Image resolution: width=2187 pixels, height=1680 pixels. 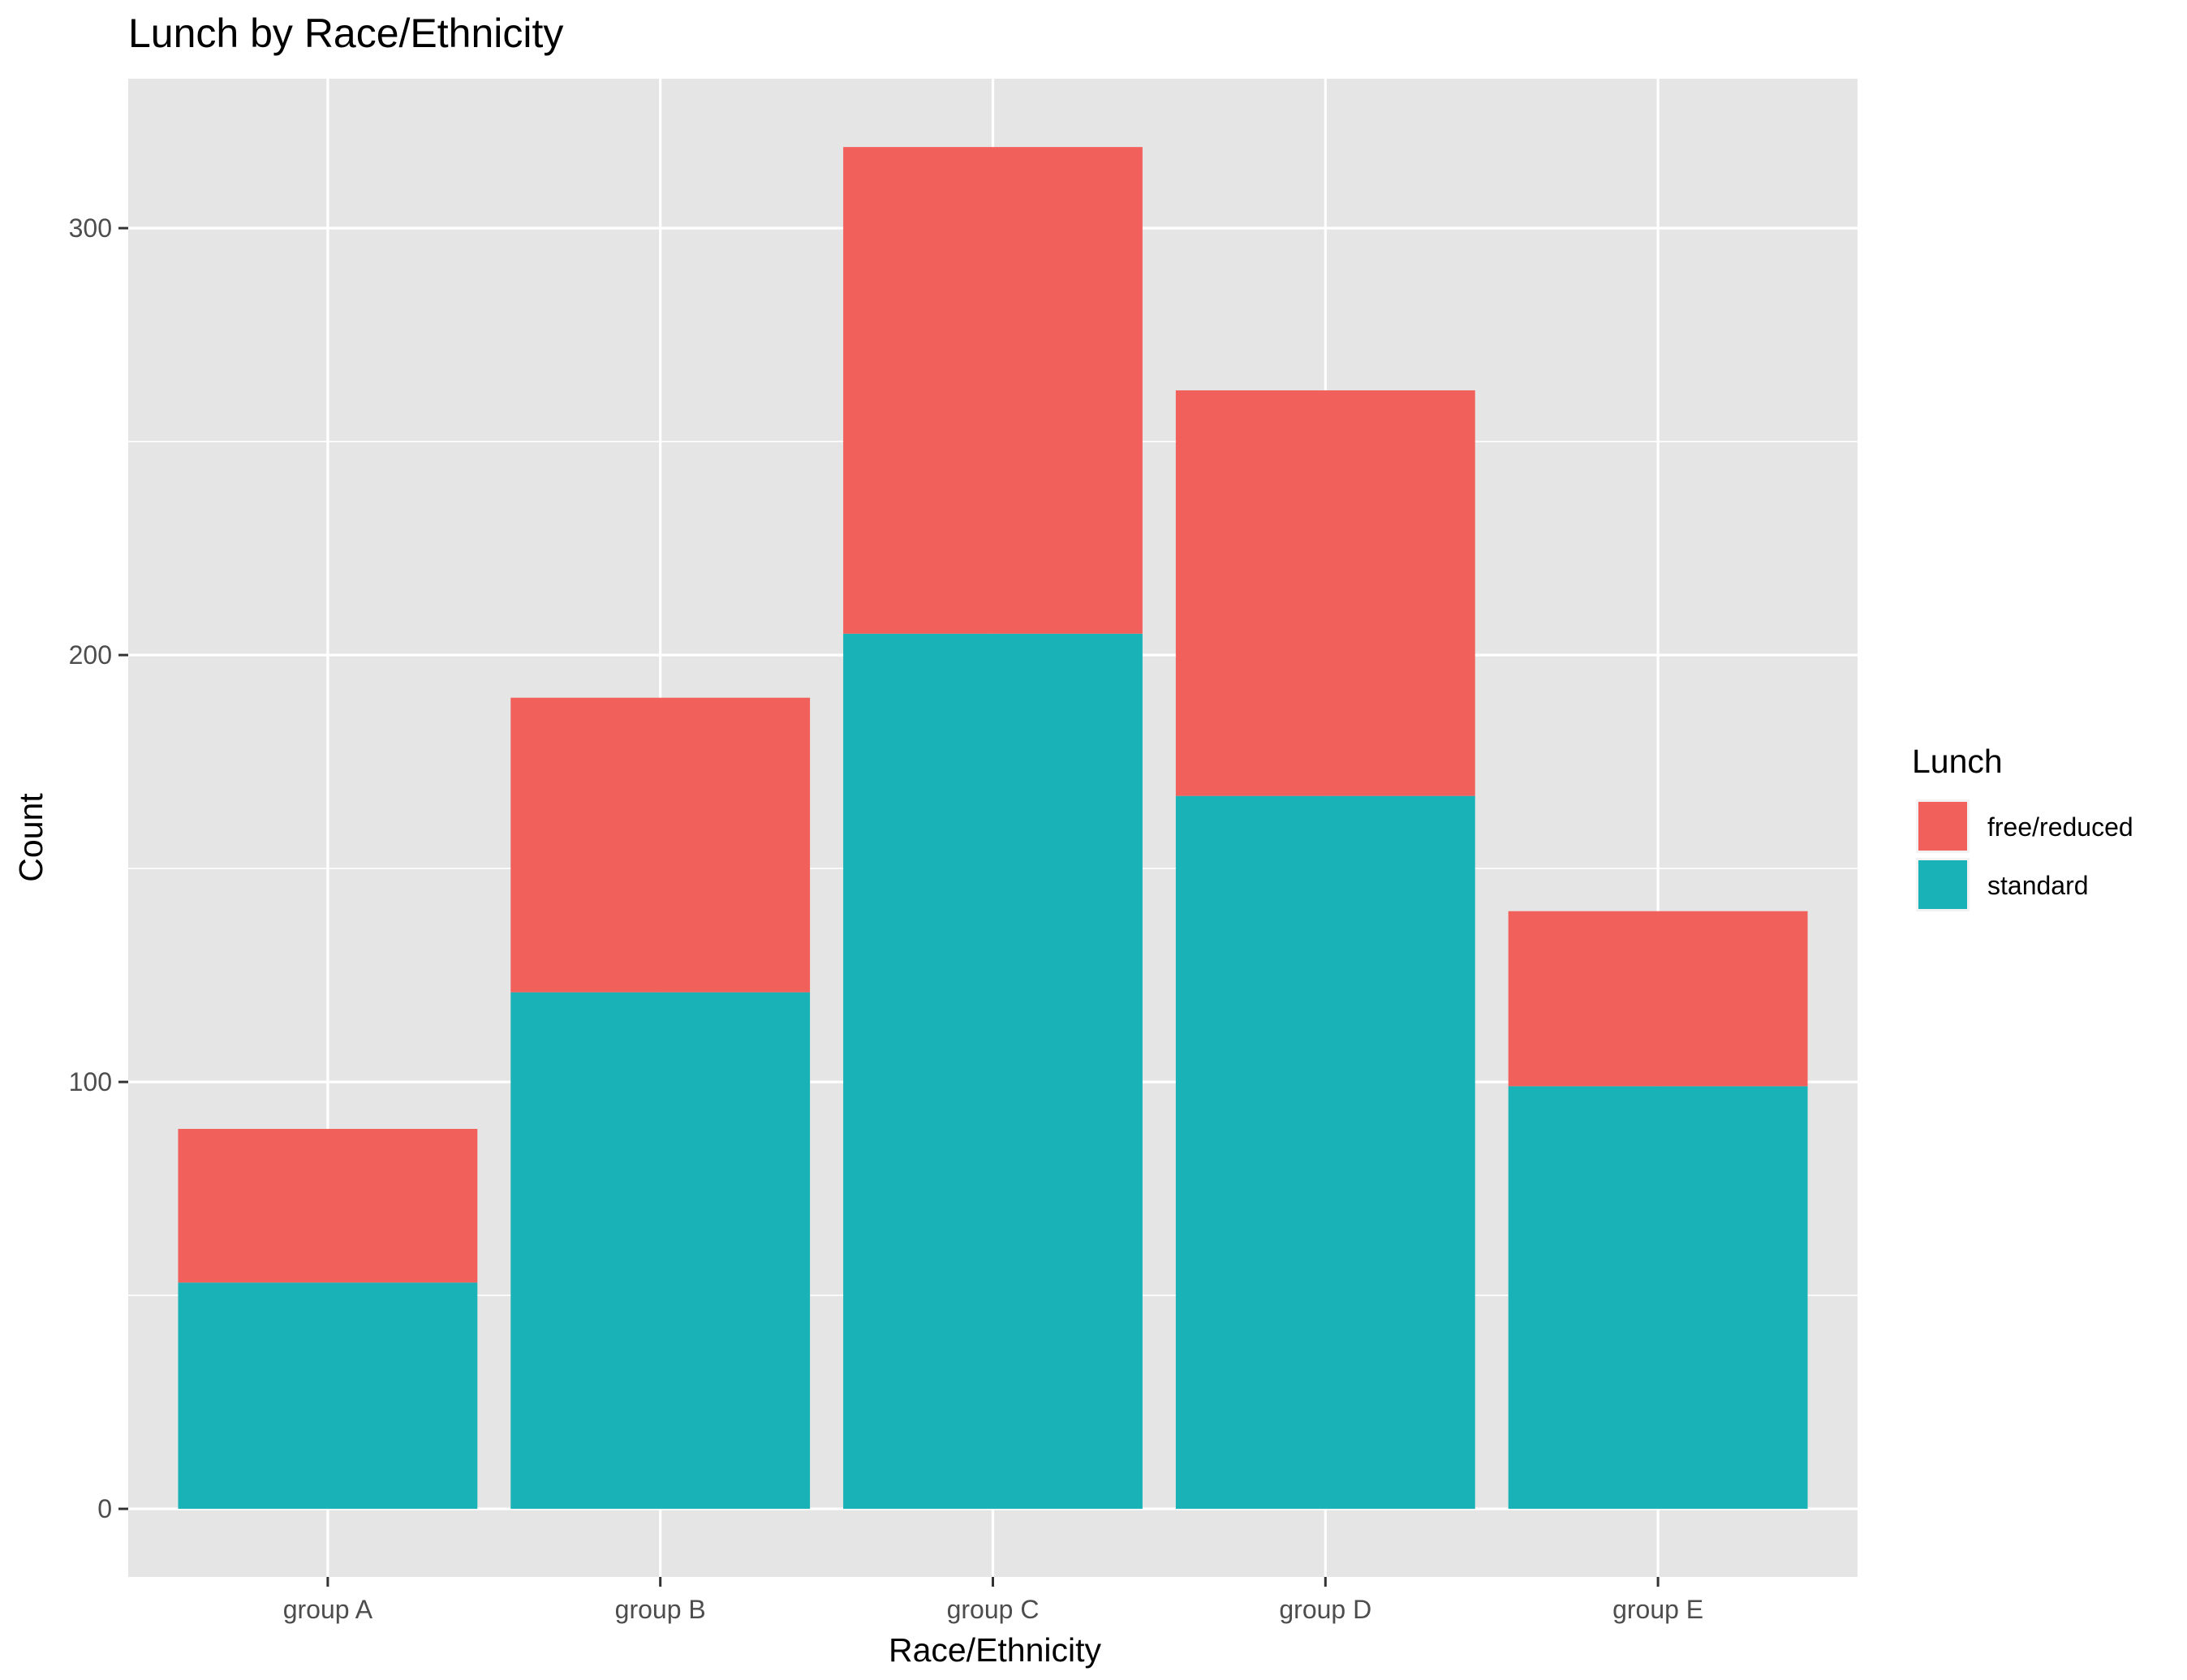 I want to click on bar-free-reduced-group-e, so click(x=1658, y=999).